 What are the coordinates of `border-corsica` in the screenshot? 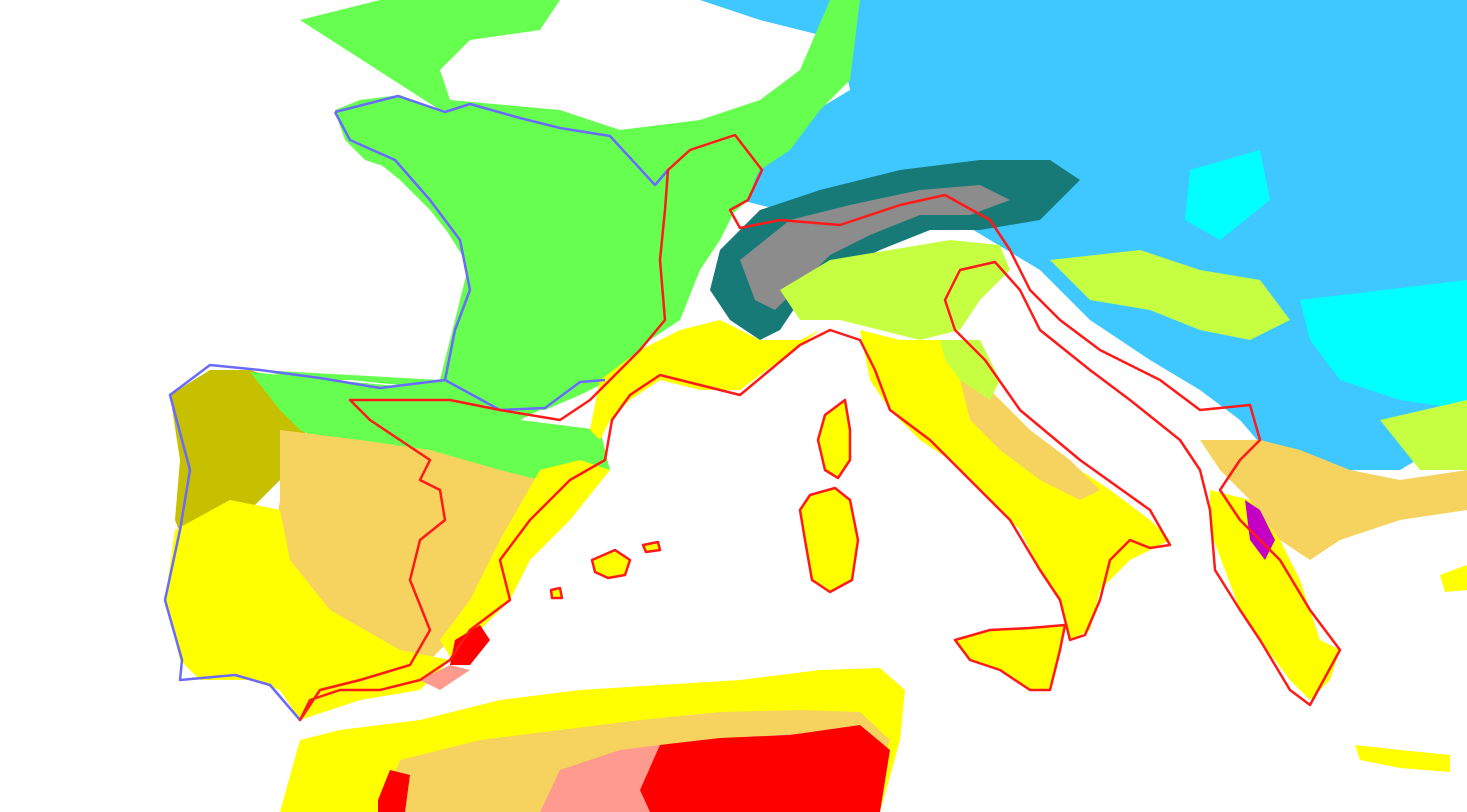 It's located at (834, 439).